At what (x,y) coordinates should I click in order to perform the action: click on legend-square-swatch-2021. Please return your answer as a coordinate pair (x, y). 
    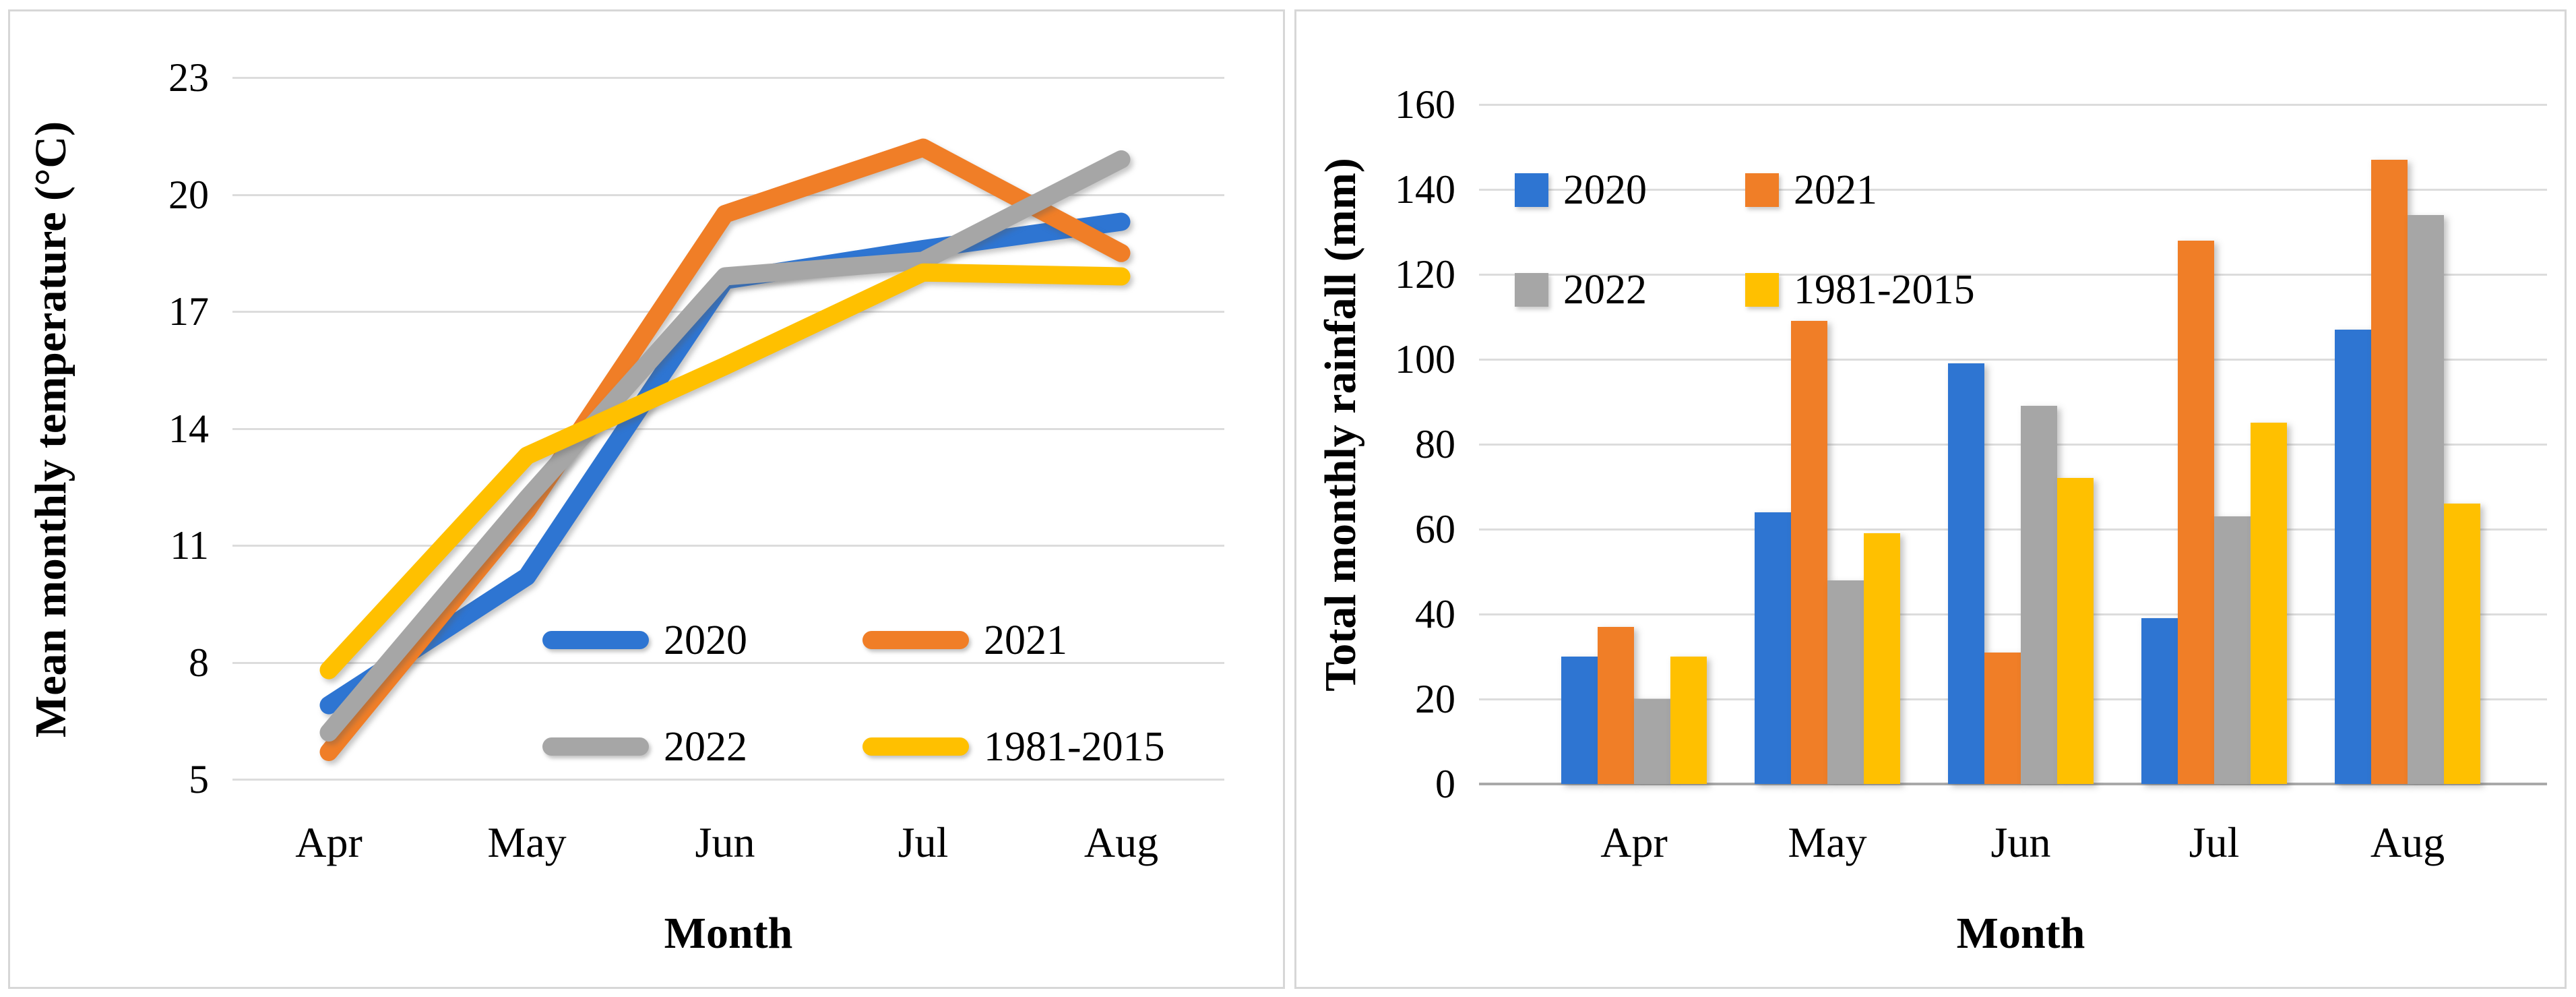
    Looking at the image, I should click on (1762, 190).